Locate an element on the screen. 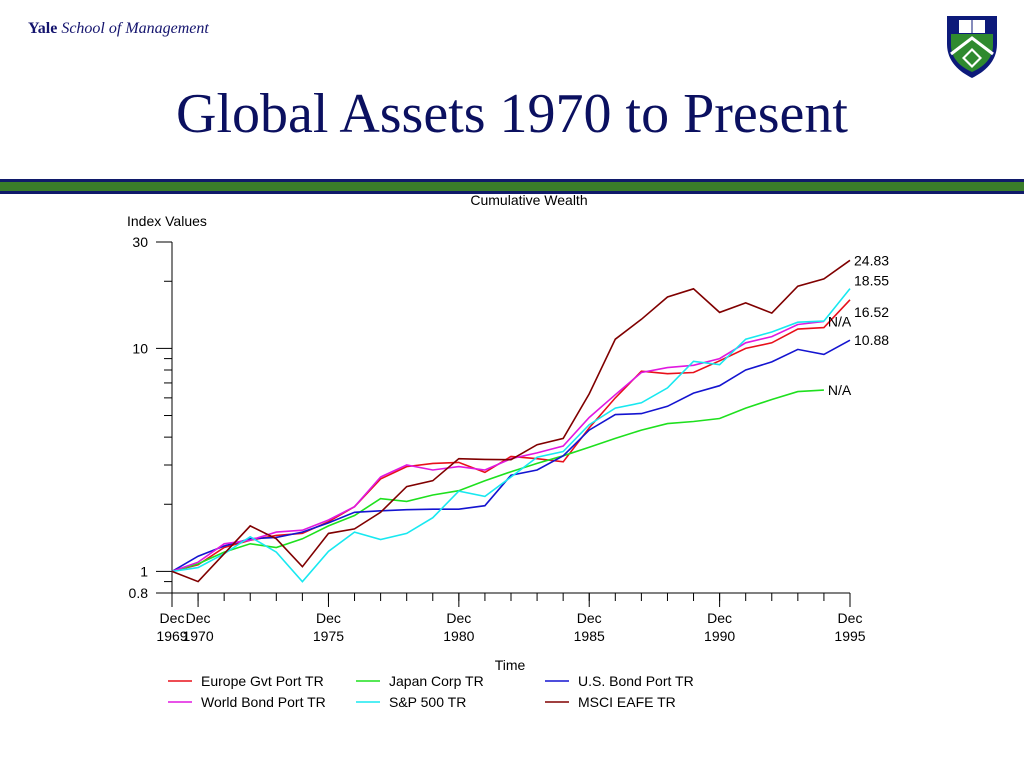  series-end-label: 24.83 is located at coordinates (871, 260).